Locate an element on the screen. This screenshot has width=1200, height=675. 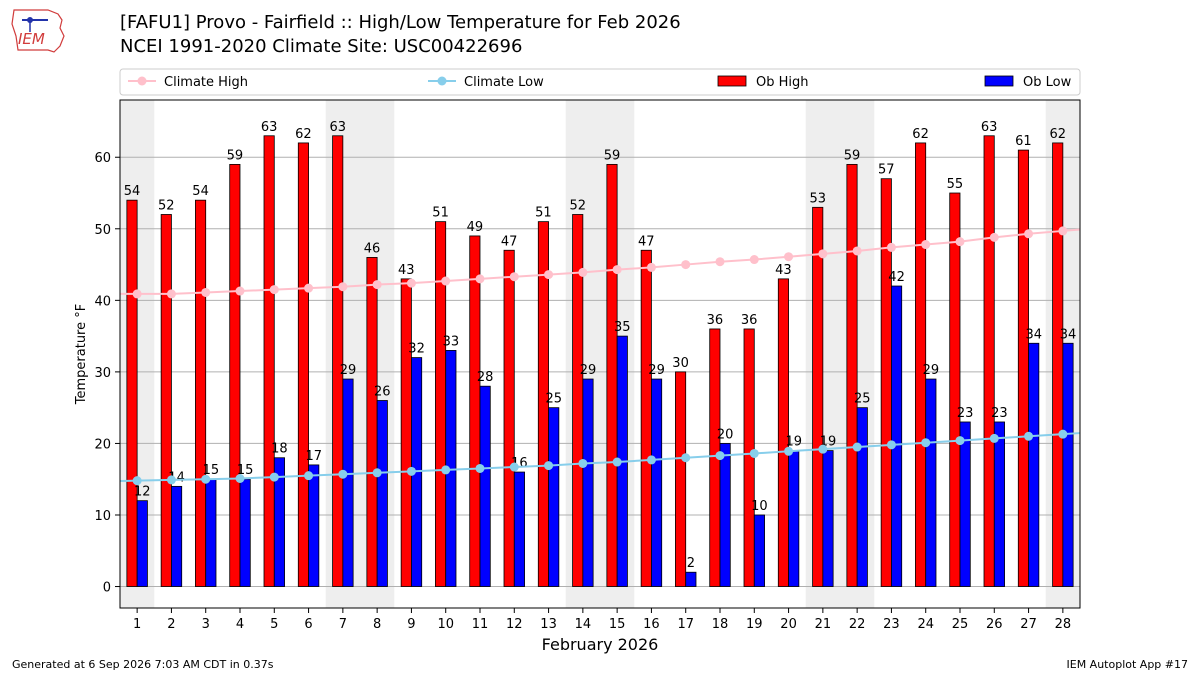
legend-label: Climate Low is located at coordinates (504, 82).